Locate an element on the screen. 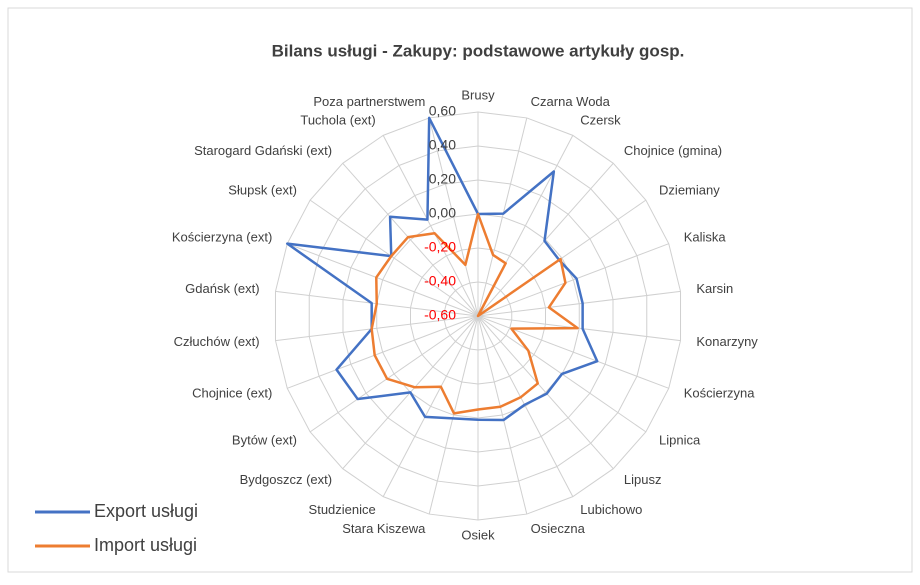  category-label: Osieczna is located at coordinates (558, 528).